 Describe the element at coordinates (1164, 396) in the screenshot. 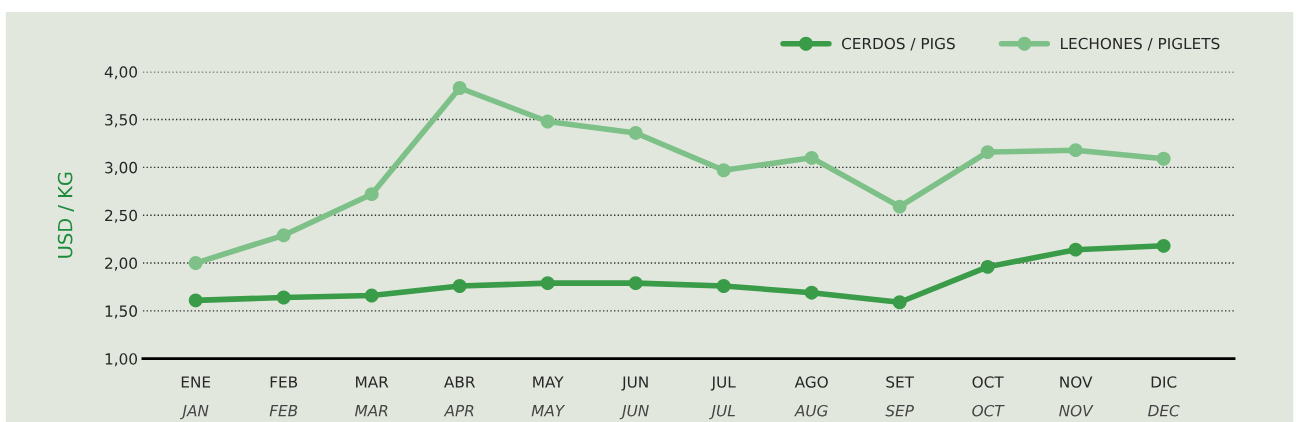

I see `x-tick-label: DIC DEC` at that location.